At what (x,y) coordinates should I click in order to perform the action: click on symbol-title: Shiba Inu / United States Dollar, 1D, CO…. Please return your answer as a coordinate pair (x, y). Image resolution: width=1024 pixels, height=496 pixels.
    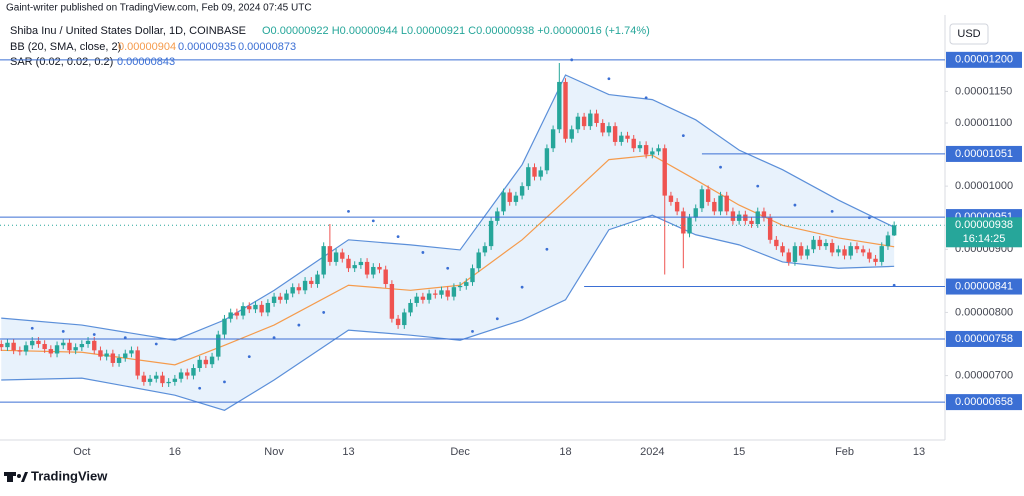
    Looking at the image, I should click on (128, 31).